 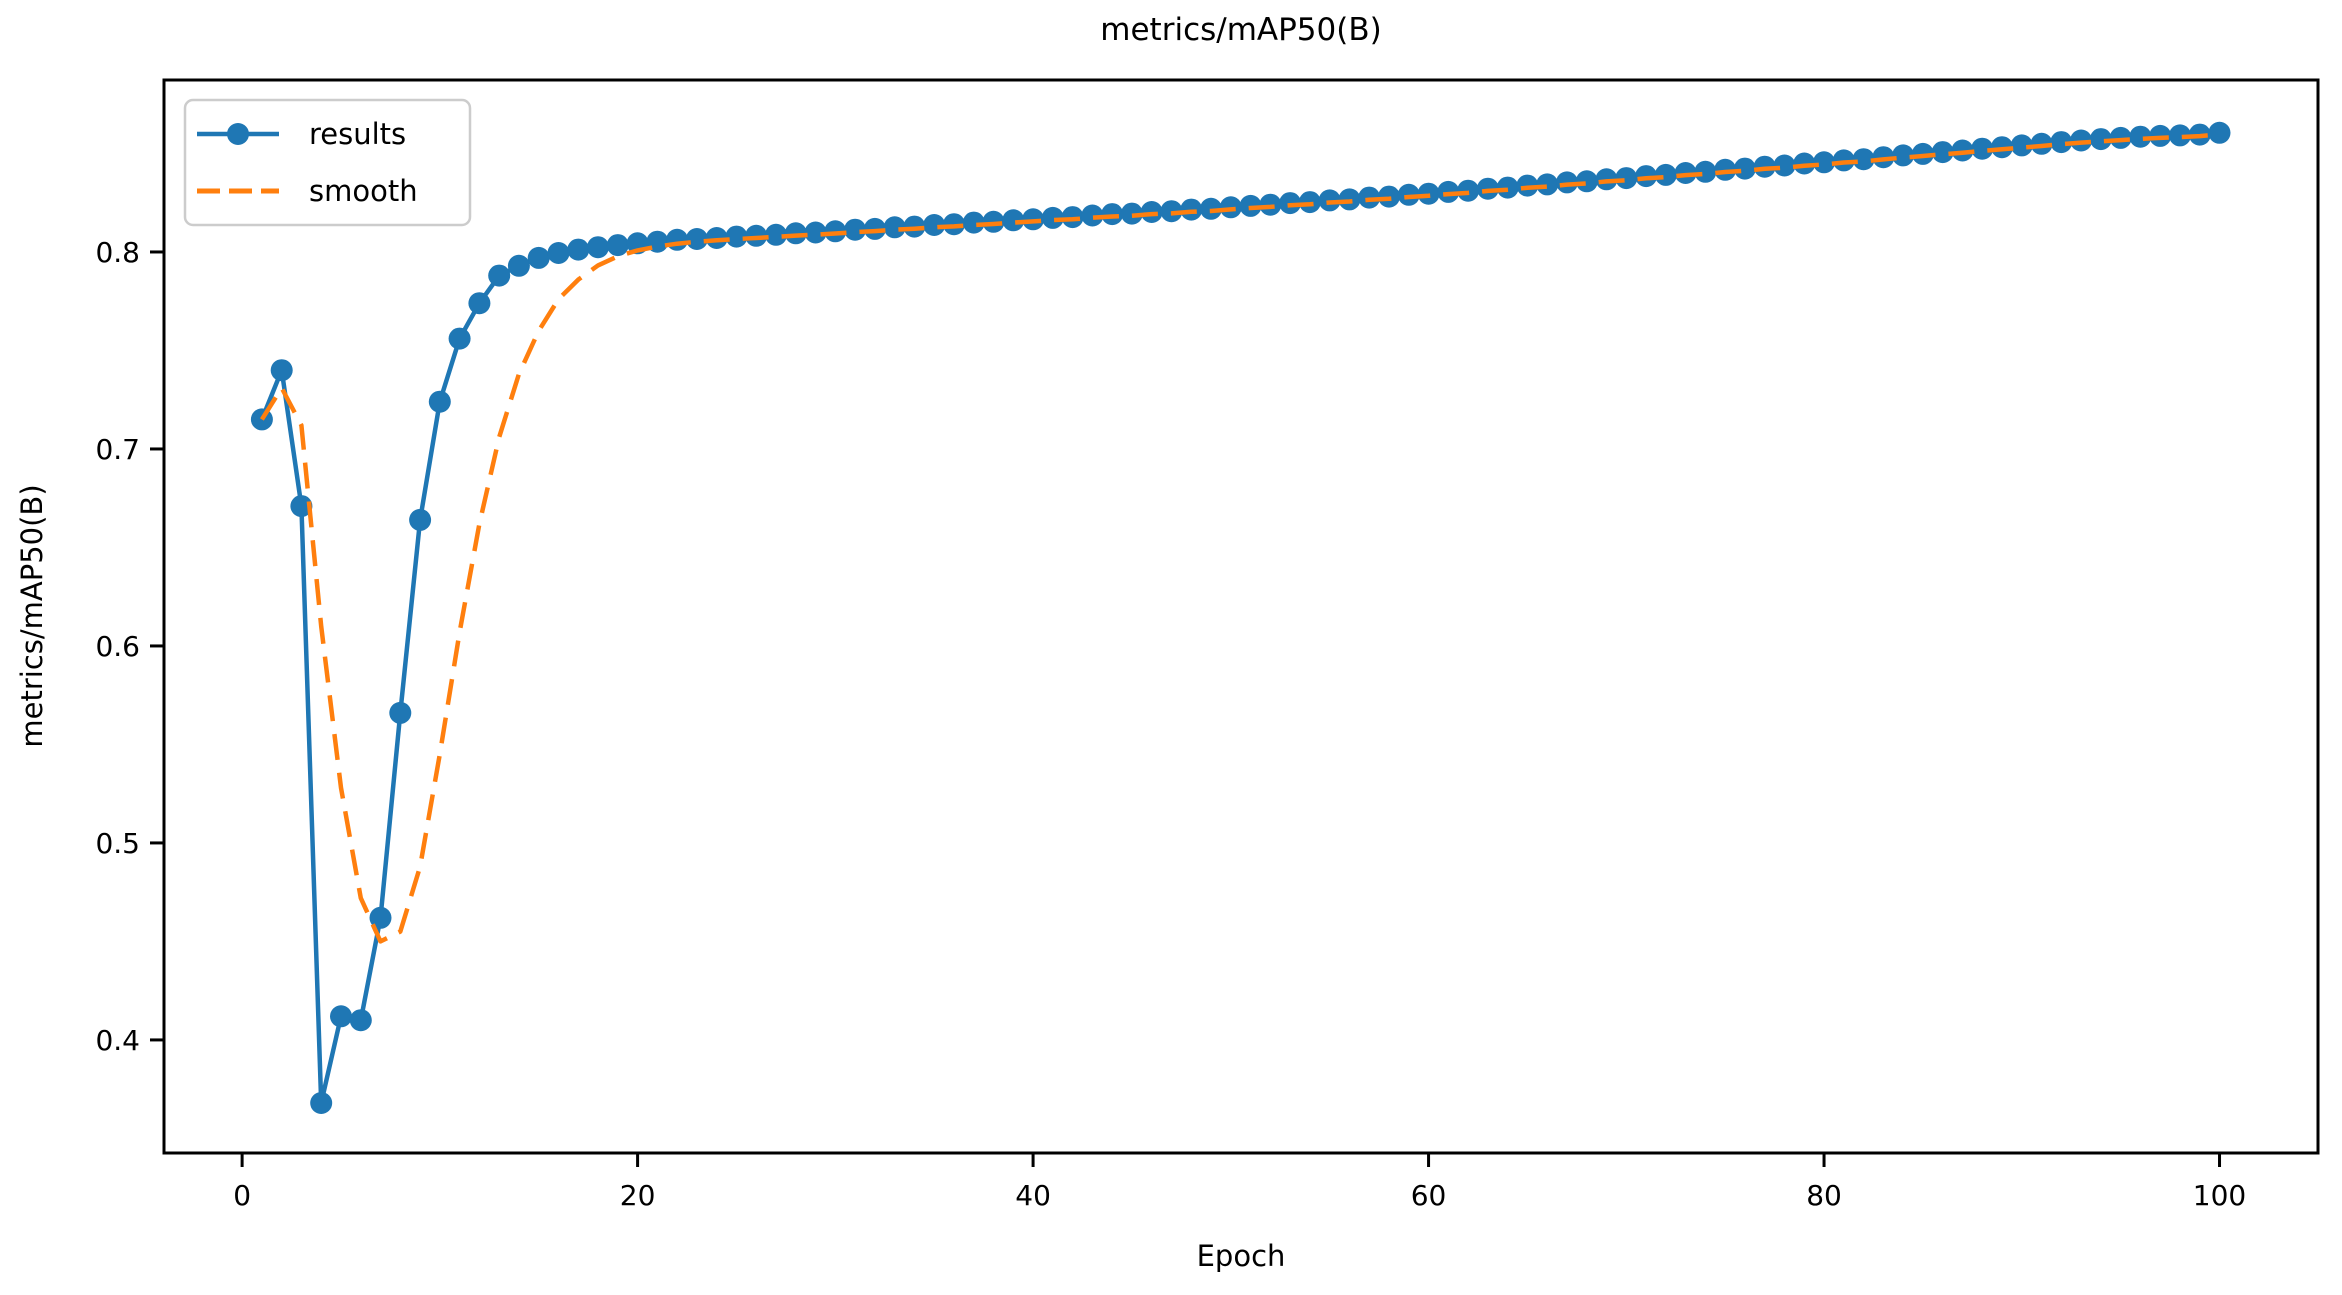 What do you see at coordinates (307, 191) in the screenshot?
I see `legend-entry-smooth: smooth` at bounding box center [307, 191].